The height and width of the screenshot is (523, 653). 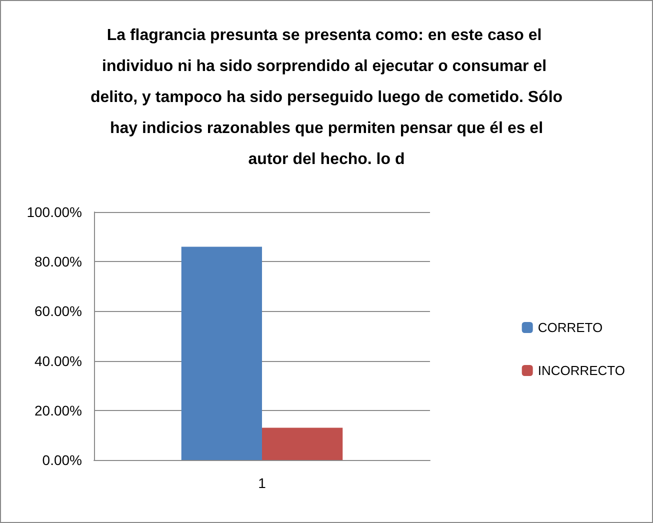 I want to click on y-tick-label: 60.00%, so click(x=58, y=311).